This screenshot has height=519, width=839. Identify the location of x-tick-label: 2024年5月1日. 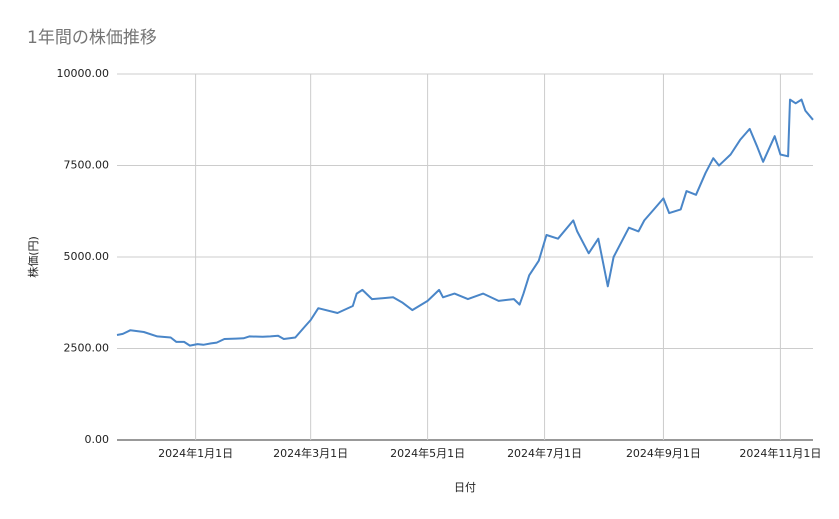
(427, 453).